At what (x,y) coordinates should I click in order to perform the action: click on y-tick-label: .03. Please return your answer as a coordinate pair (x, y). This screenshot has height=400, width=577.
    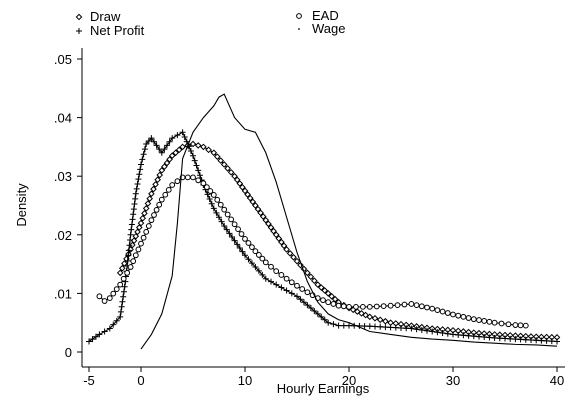
    Looking at the image, I should click on (63, 176).